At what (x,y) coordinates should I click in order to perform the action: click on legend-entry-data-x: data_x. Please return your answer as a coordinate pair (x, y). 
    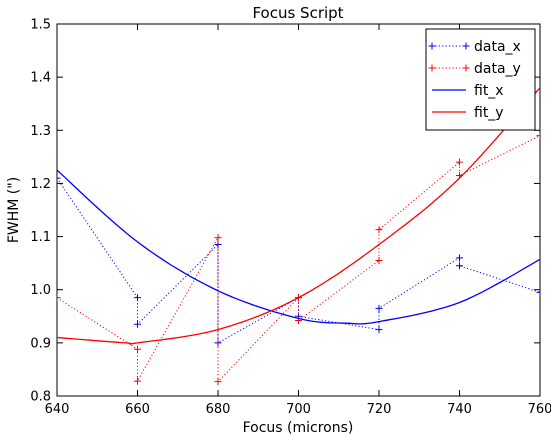
    Looking at the image, I should click on (474, 47).